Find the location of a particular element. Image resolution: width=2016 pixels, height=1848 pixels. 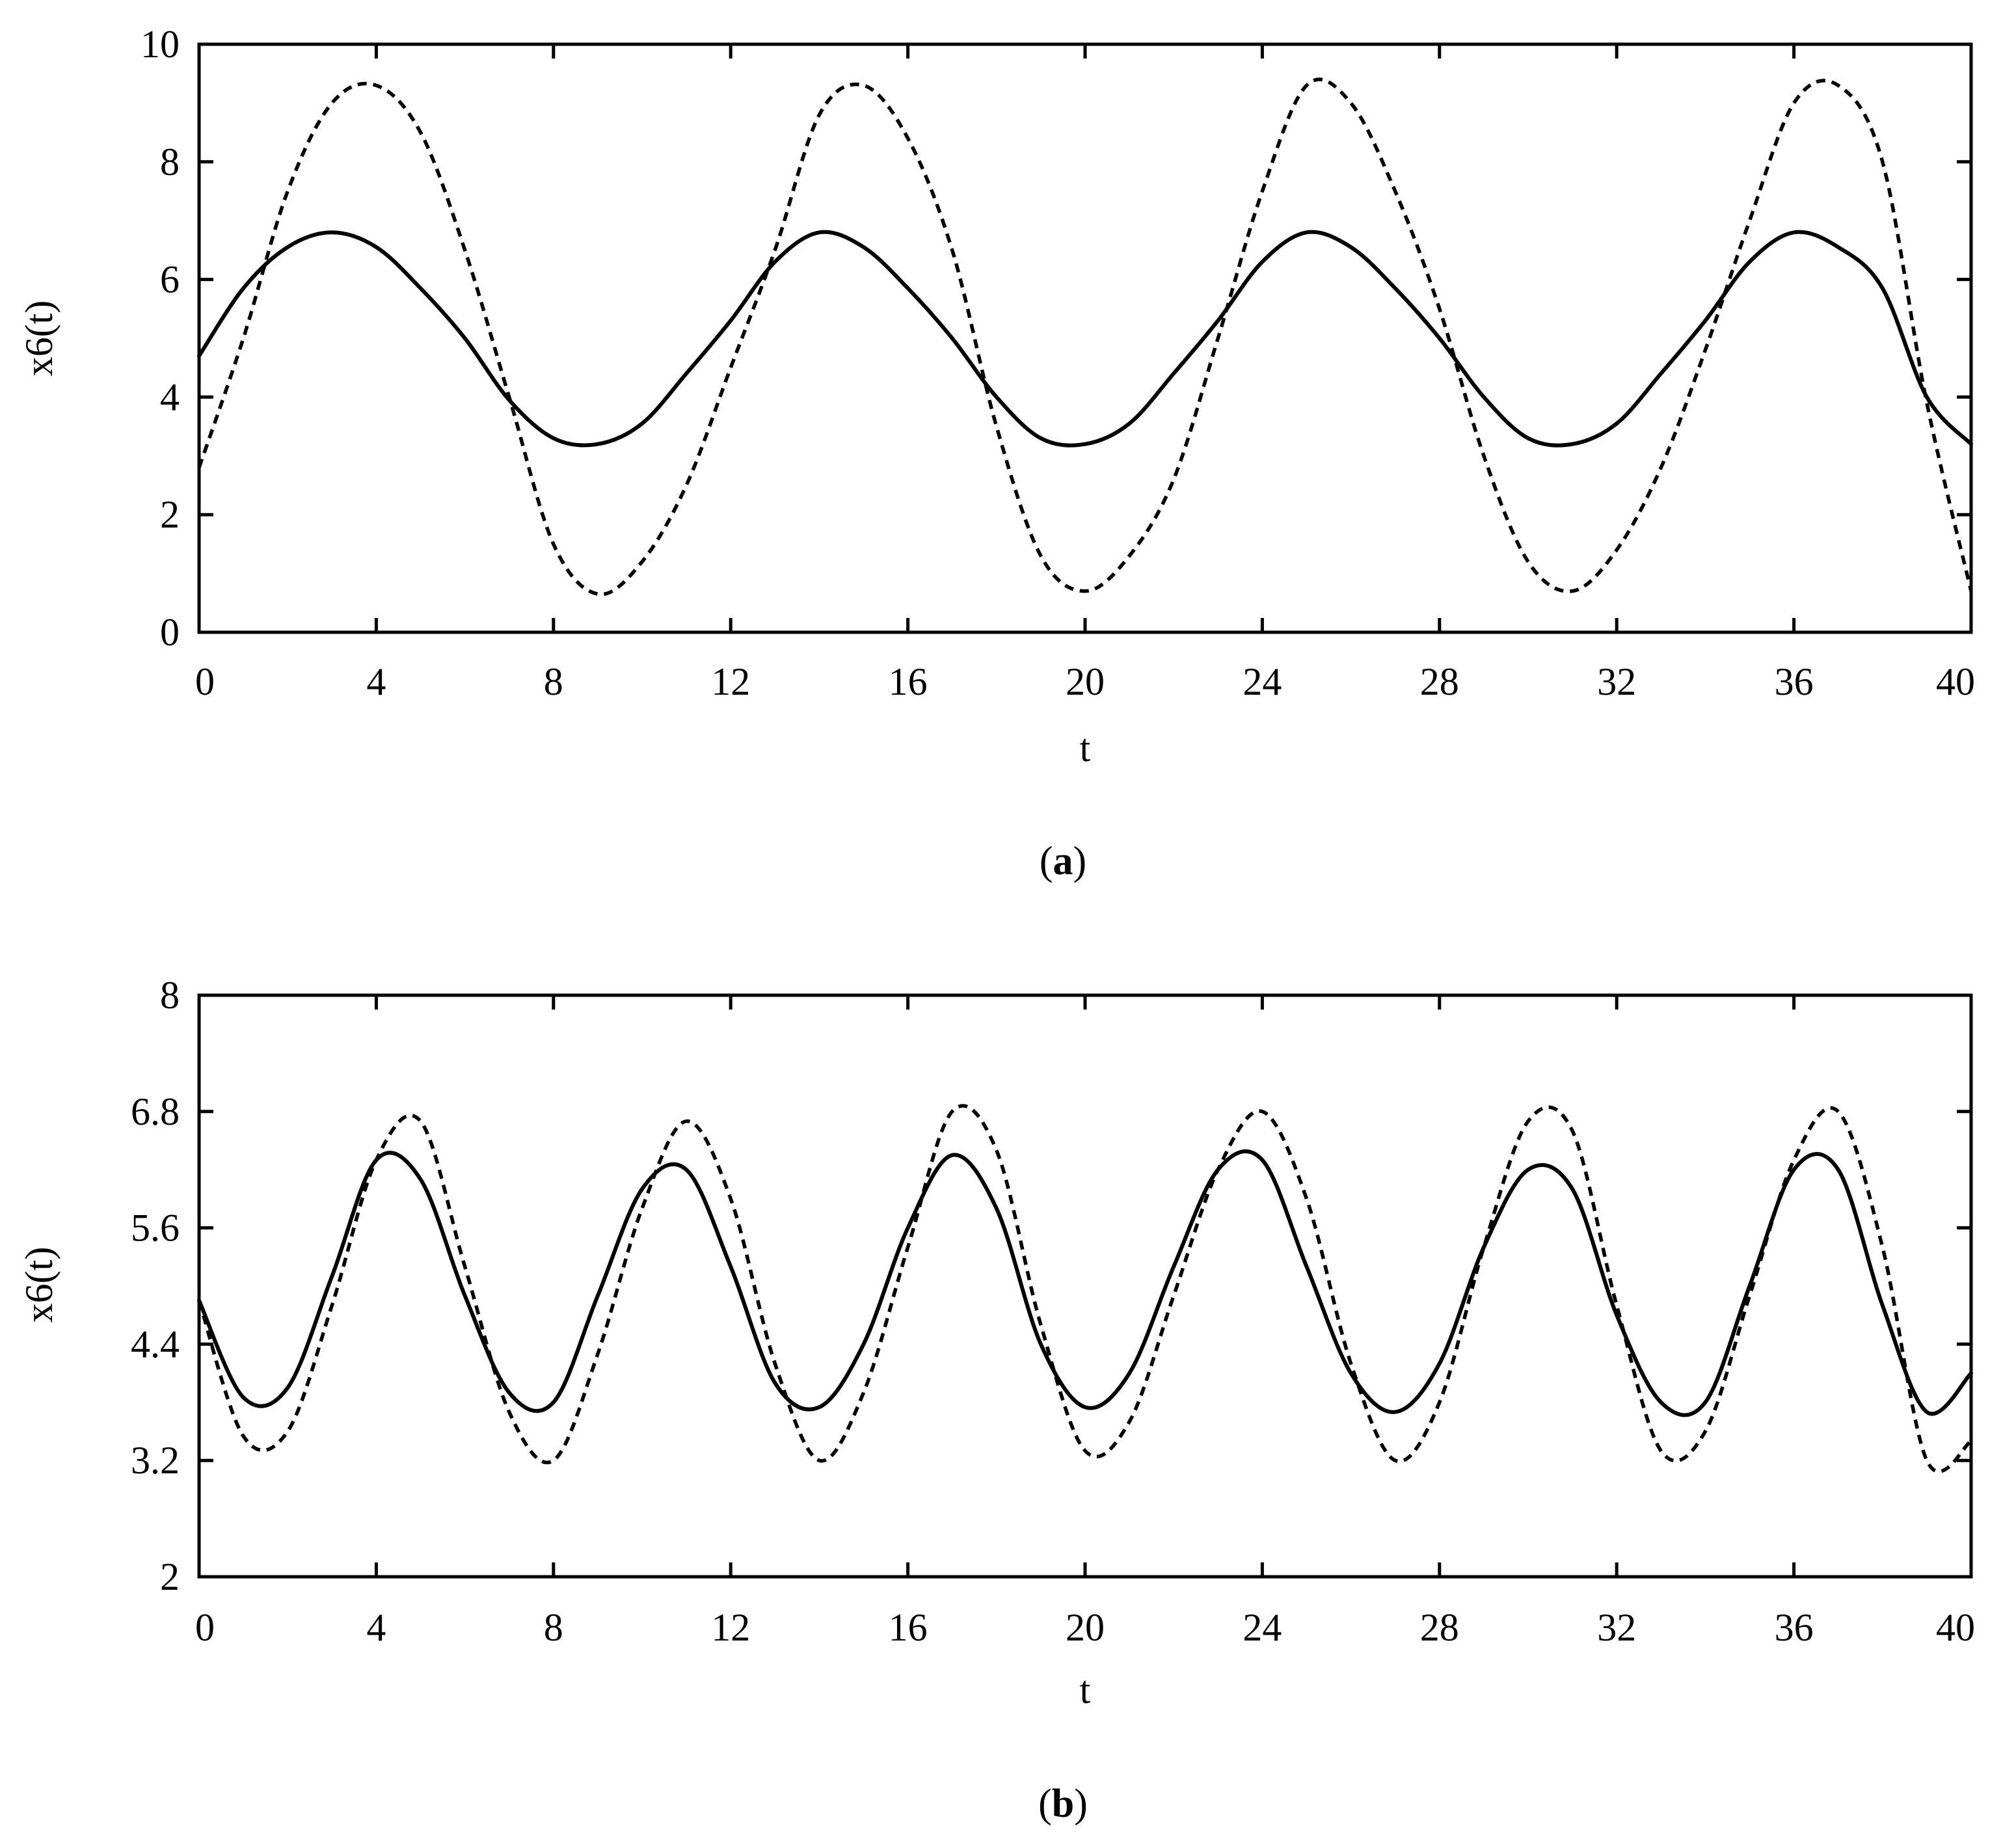

panel-b-y-tick-label: 4.4 is located at coordinates (155, 1343).